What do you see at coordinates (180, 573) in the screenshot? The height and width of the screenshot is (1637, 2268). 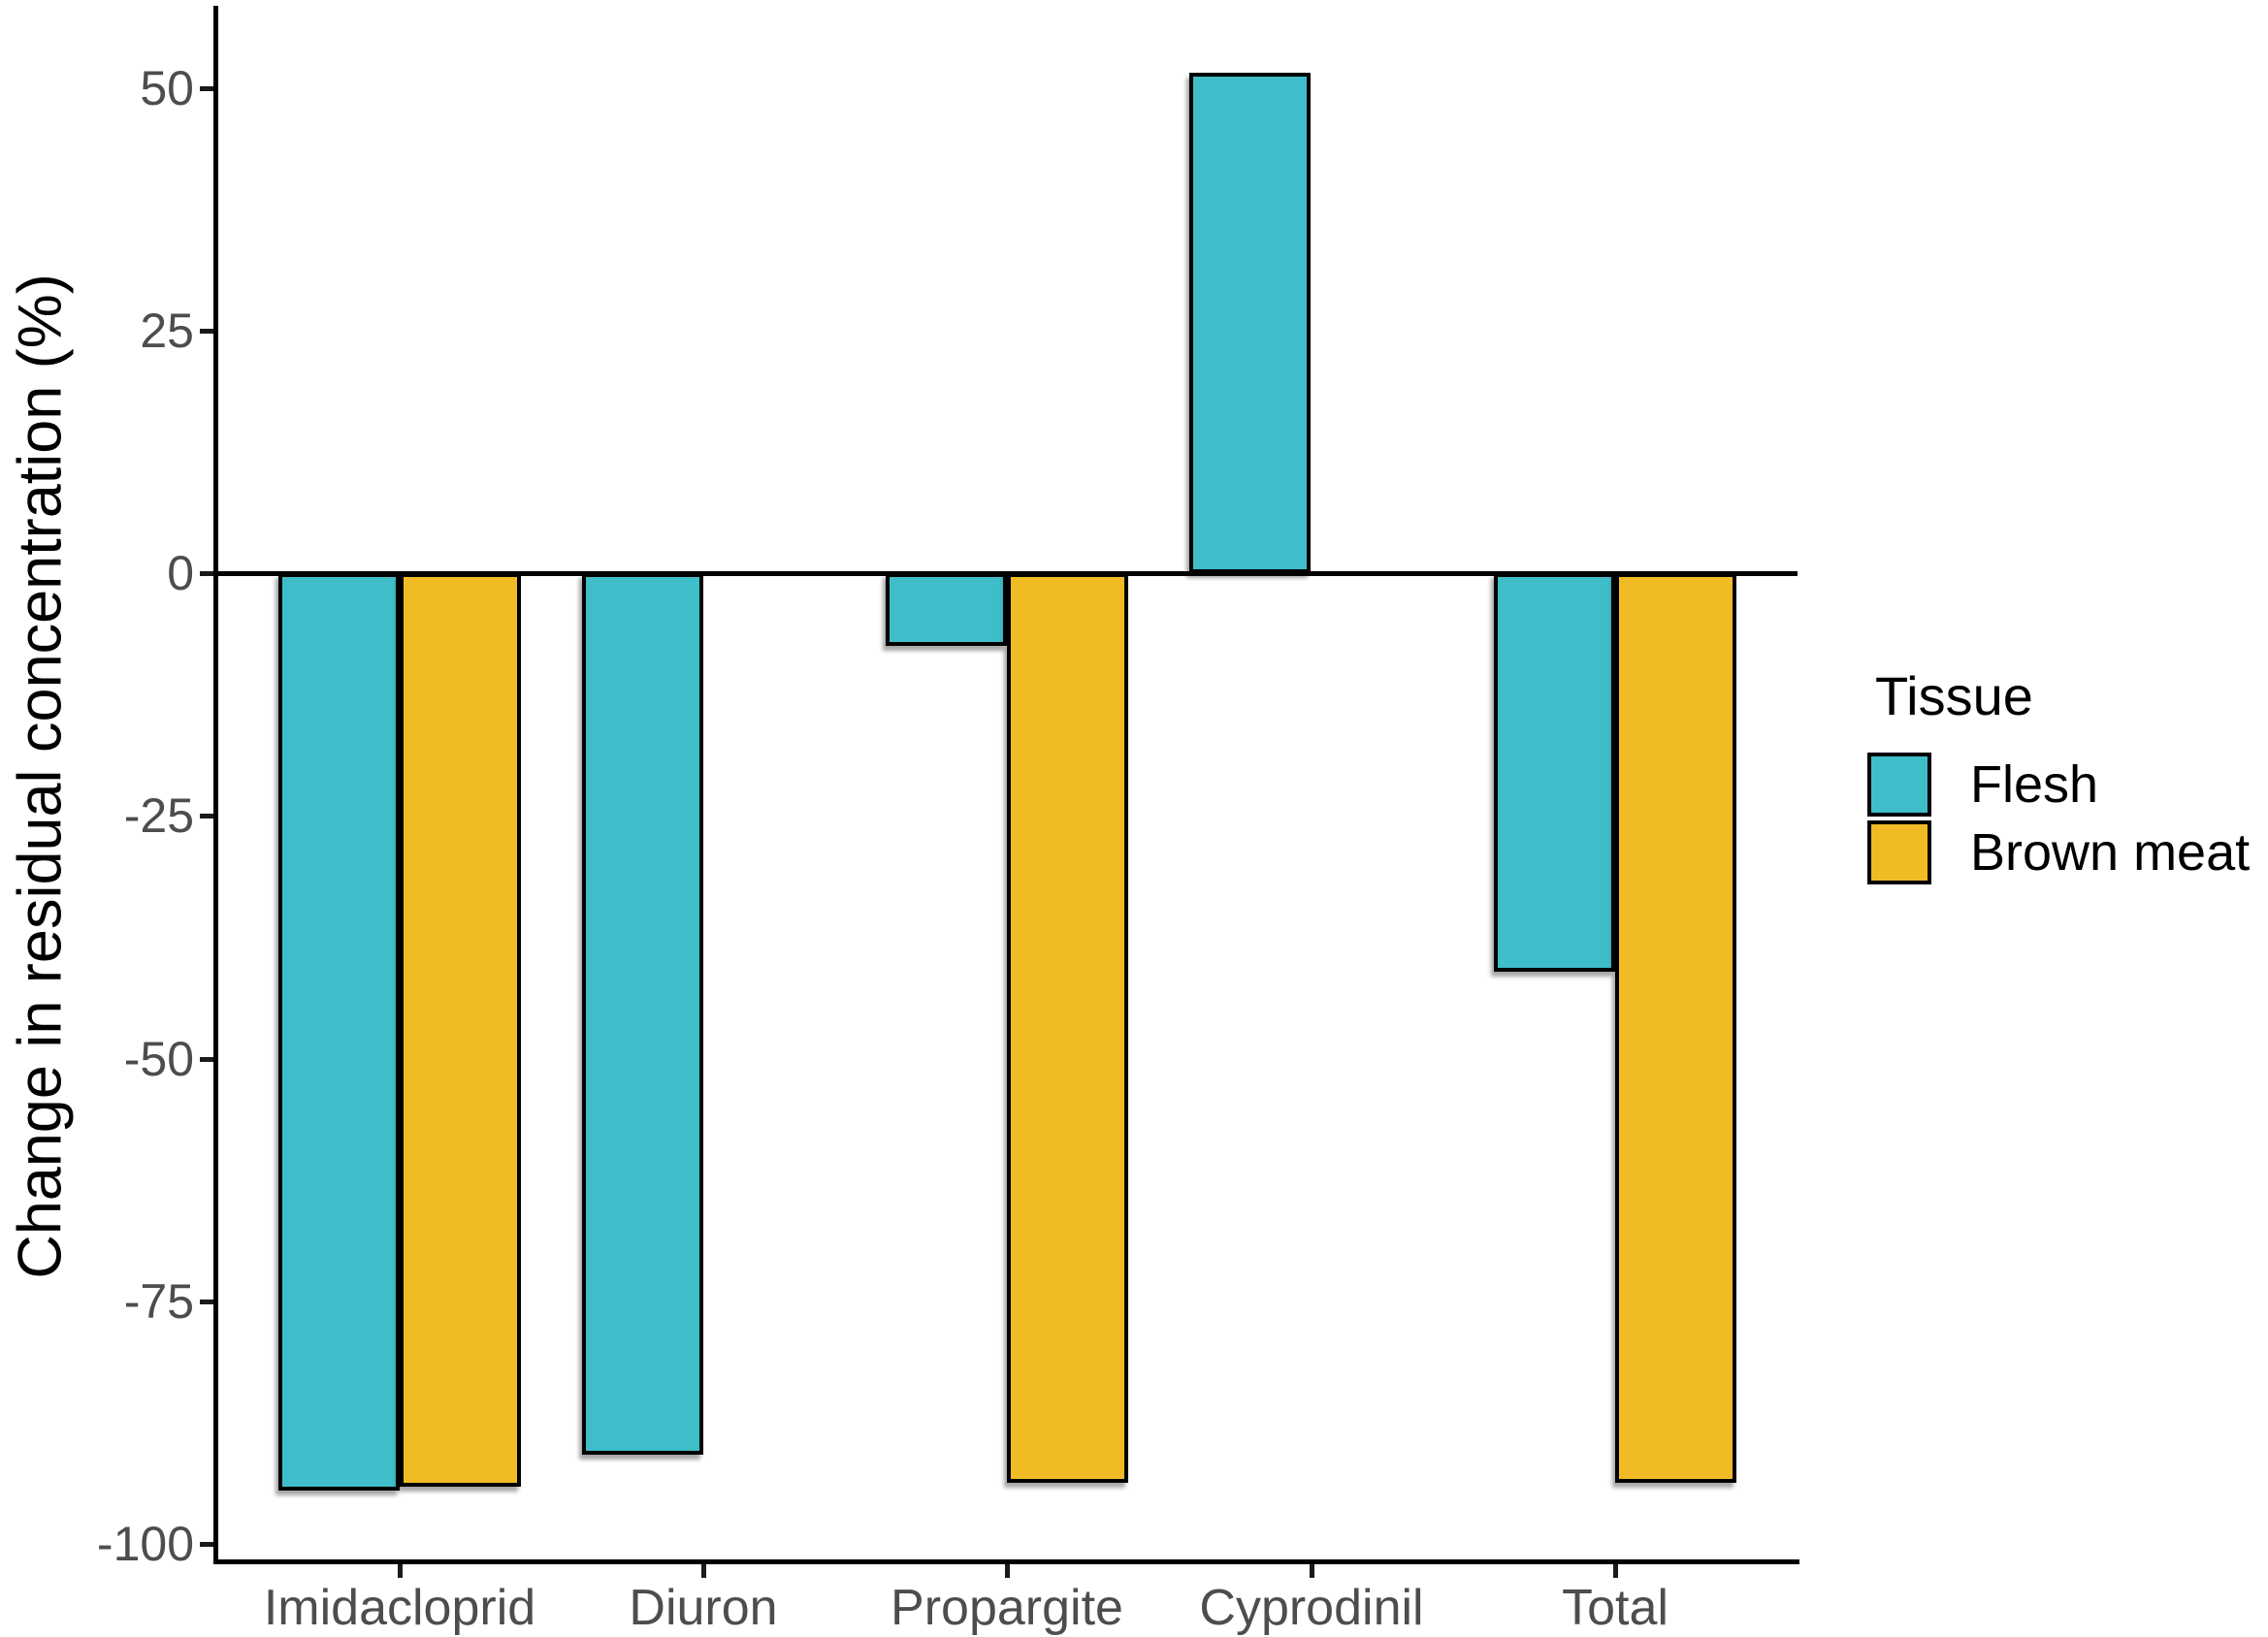 I see `y-tick-label: 0` at bounding box center [180, 573].